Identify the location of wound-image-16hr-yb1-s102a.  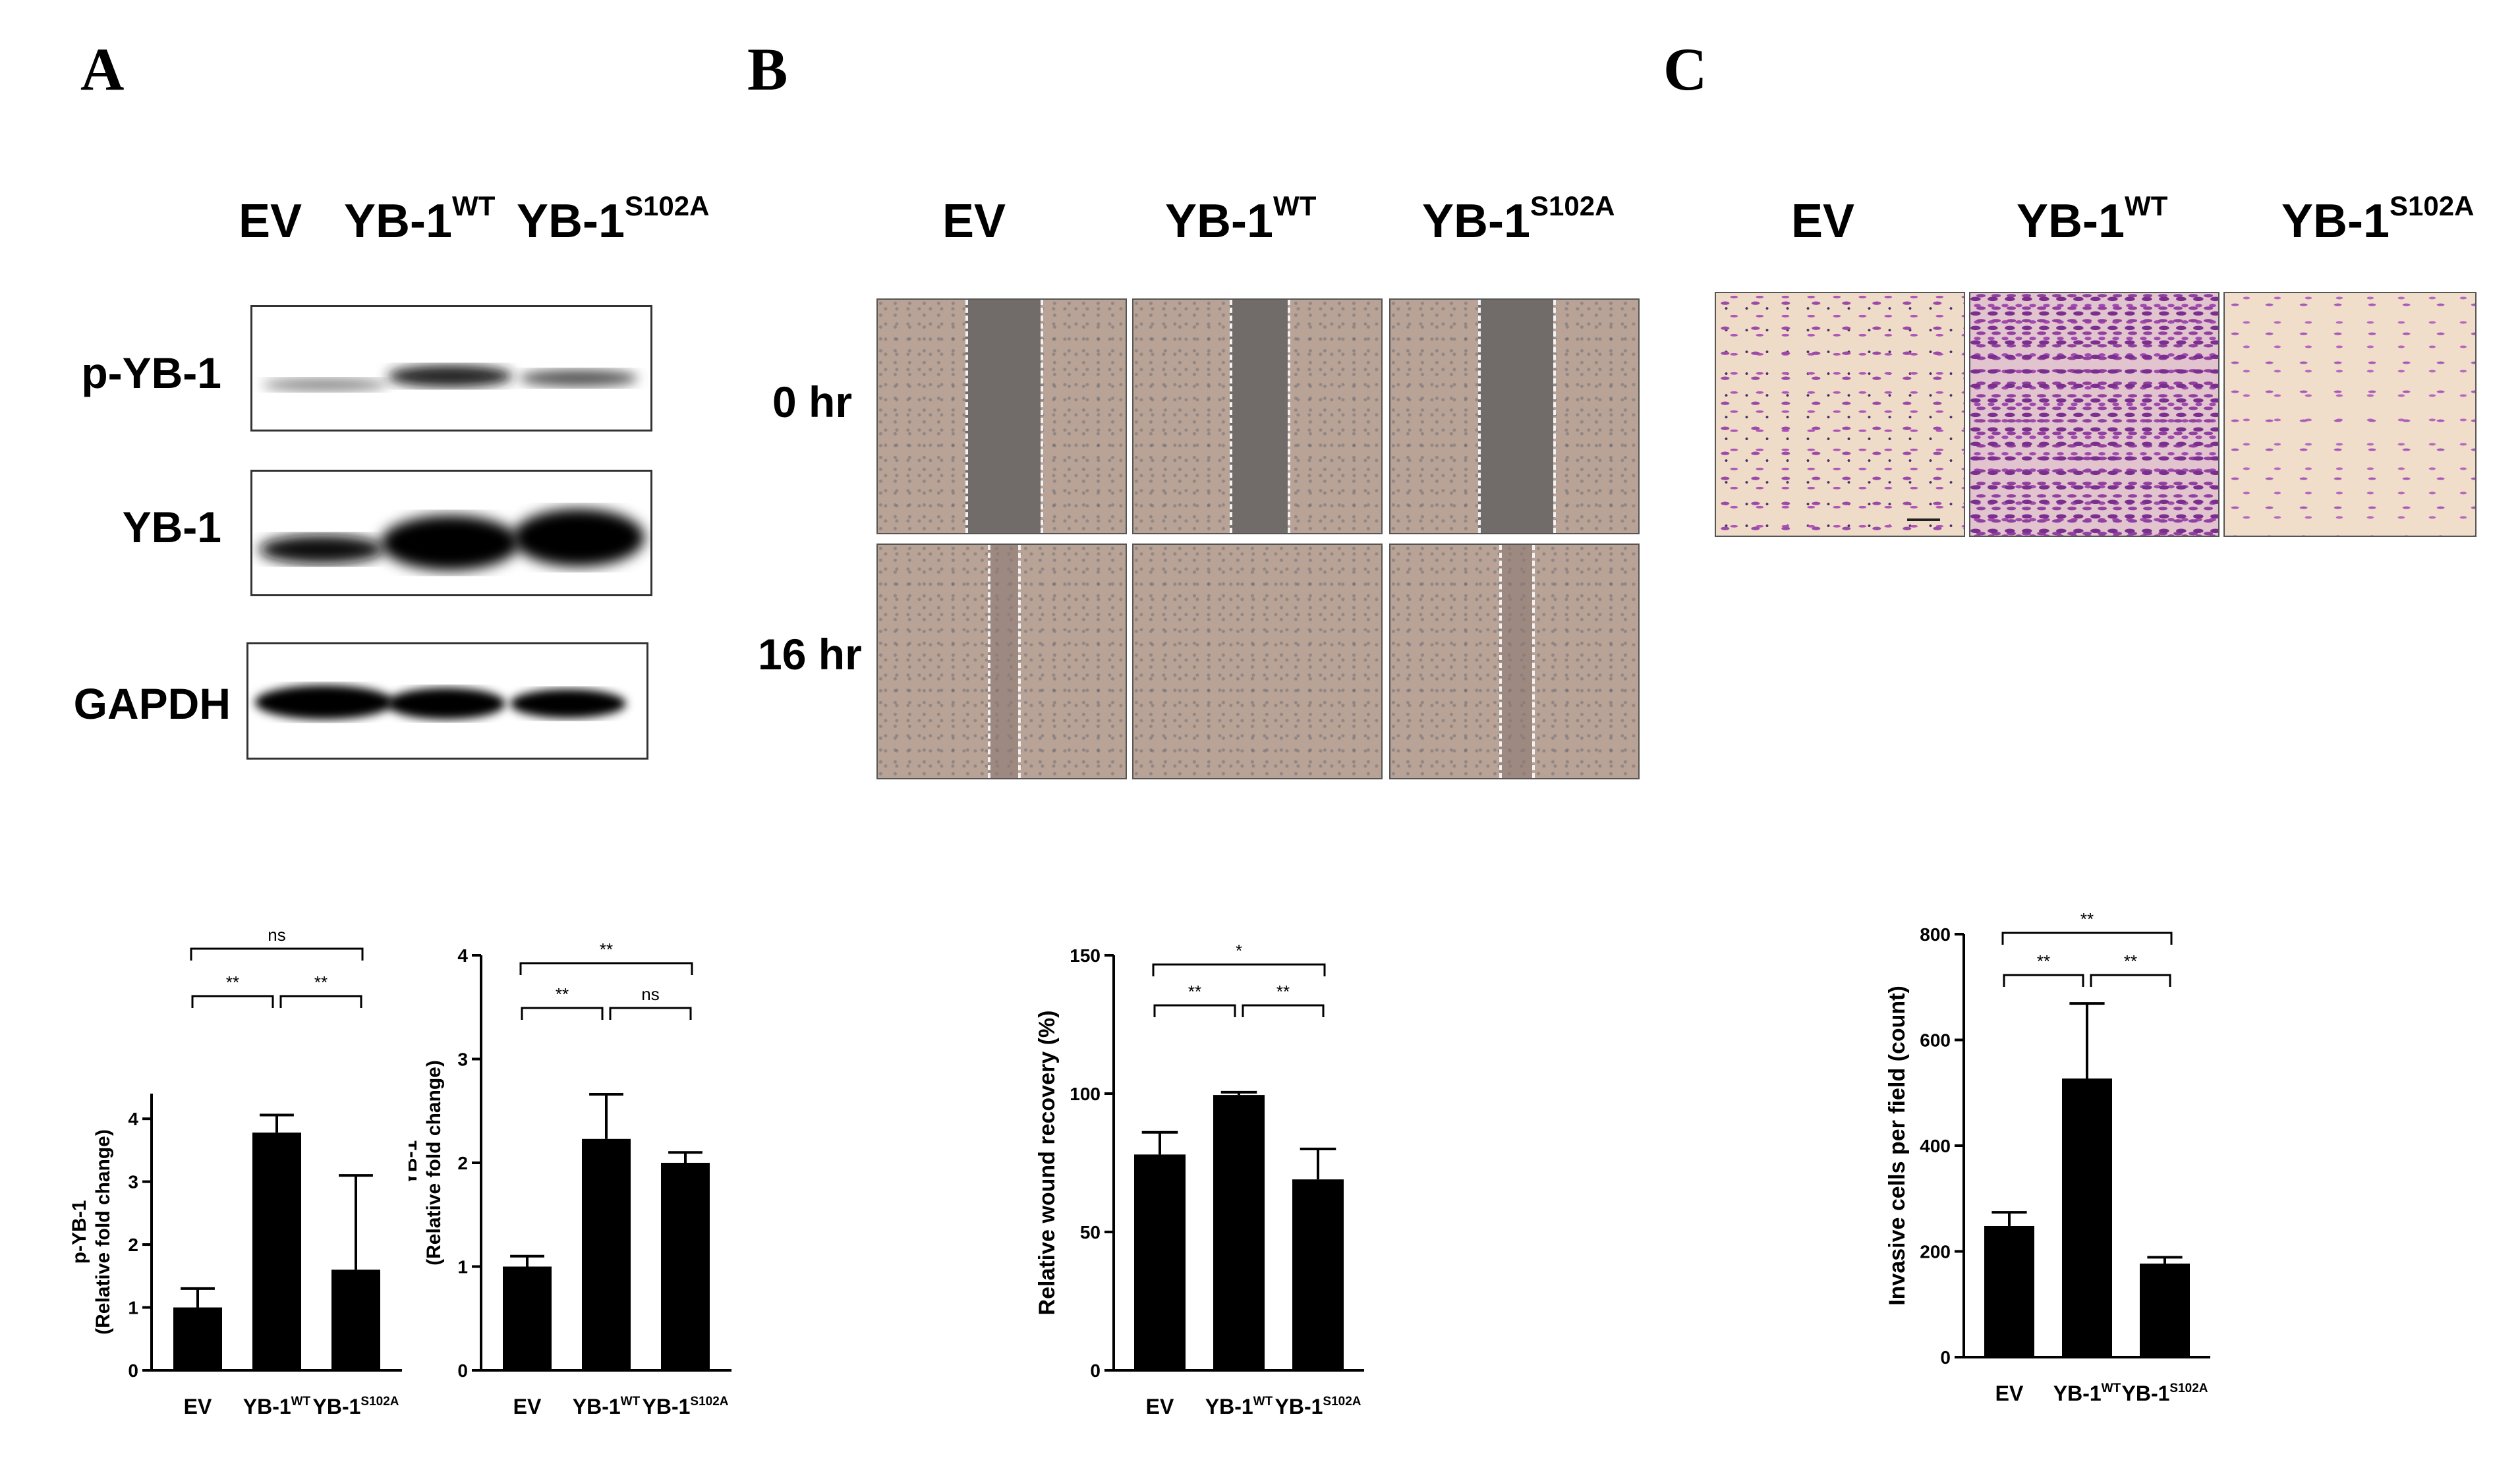
(1514, 661).